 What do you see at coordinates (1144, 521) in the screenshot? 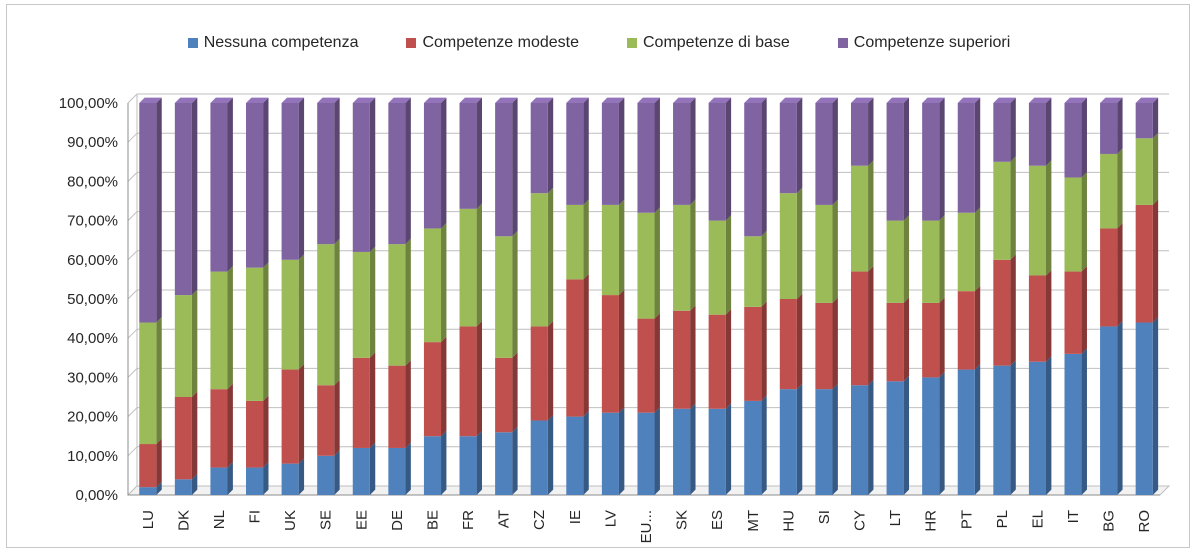
I see `x-tick-label: RO` at bounding box center [1144, 521].